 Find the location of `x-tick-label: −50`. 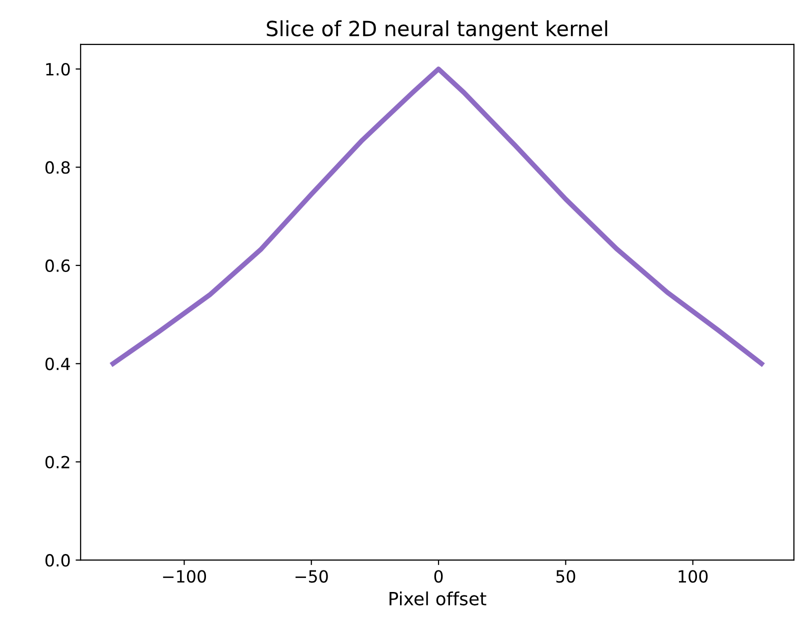

x-tick-label: −50 is located at coordinates (312, 576).